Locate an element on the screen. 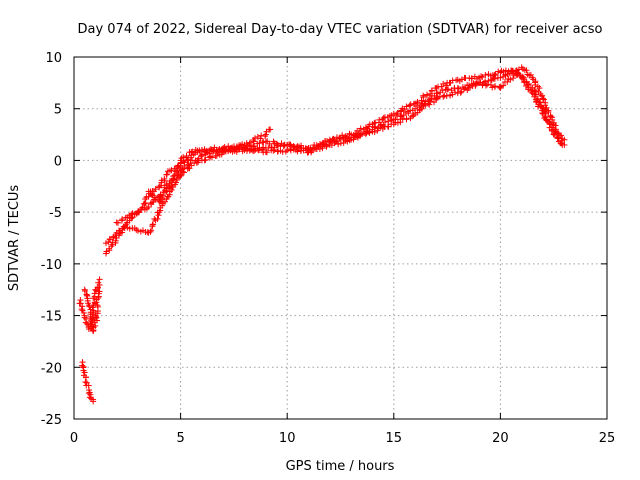 The width and height of the screenshot is (640, 480). y-tick-label: 0 is located at coordinates (58, 161).